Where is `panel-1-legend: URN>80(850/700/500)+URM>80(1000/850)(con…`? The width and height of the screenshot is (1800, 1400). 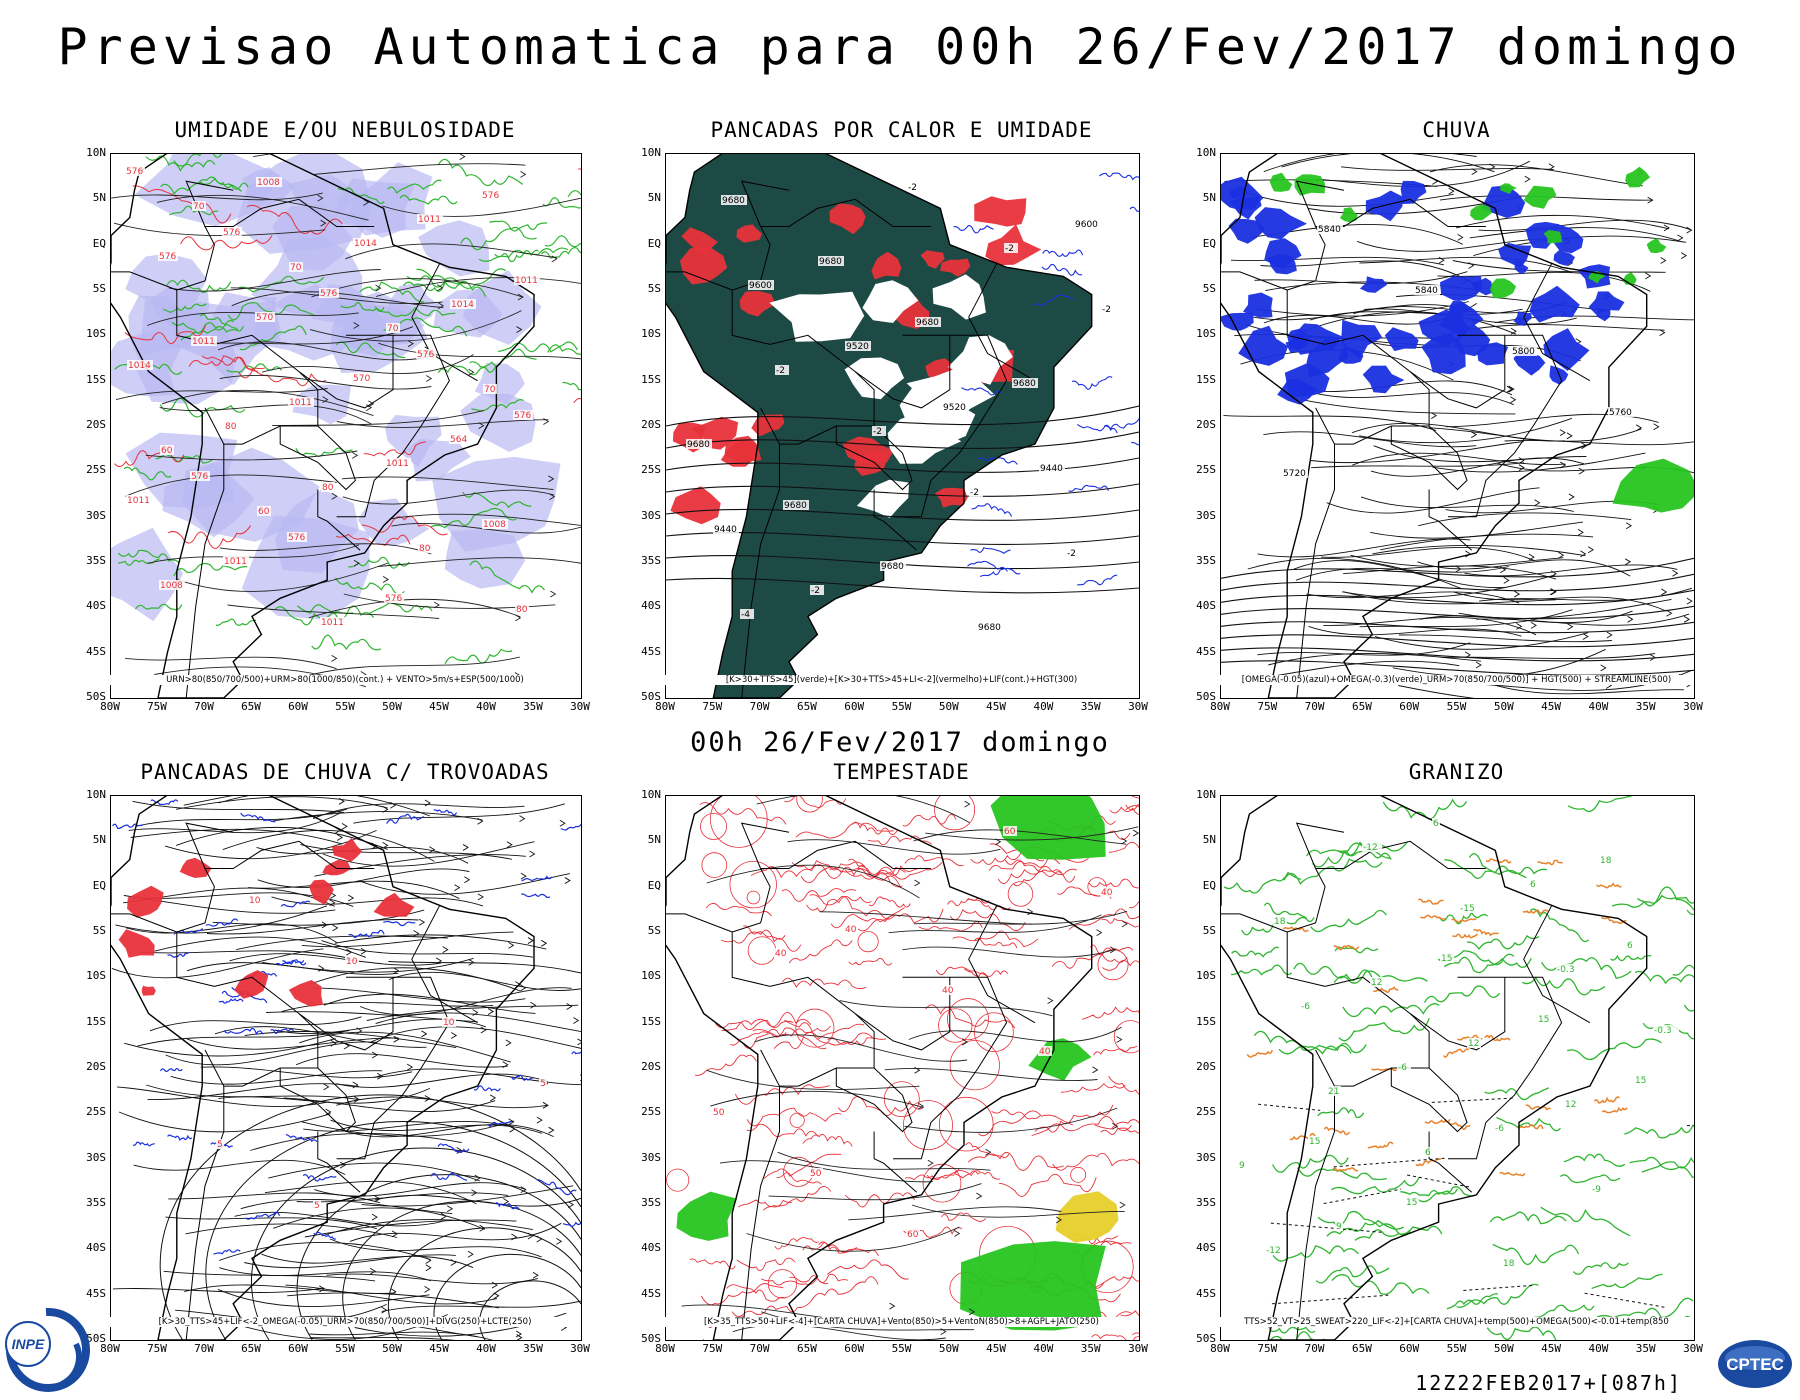
panel-1-legend: URN>80(850/700/500)+URM>80(1000/850)(con… is located at coordinates (345, 680).